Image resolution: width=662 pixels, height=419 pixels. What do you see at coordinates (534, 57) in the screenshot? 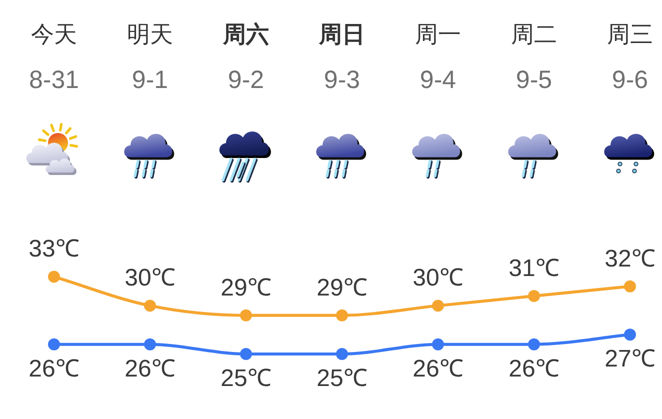
I see `x-tick-label: 周二 9-5` at bounding box center [534, 57].